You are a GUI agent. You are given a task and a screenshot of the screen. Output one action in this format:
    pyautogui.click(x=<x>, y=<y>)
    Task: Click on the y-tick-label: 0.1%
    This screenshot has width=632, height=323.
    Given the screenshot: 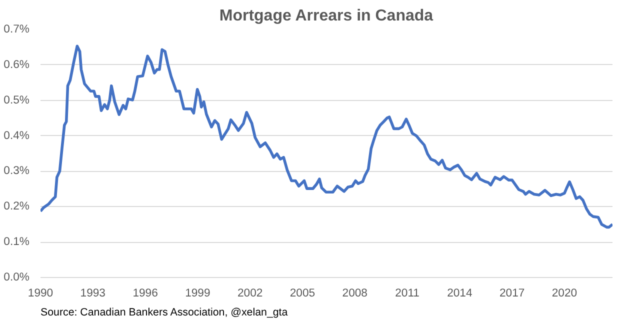 What is the action you would take?
    pyautogui.click(x=17, y=242)
    